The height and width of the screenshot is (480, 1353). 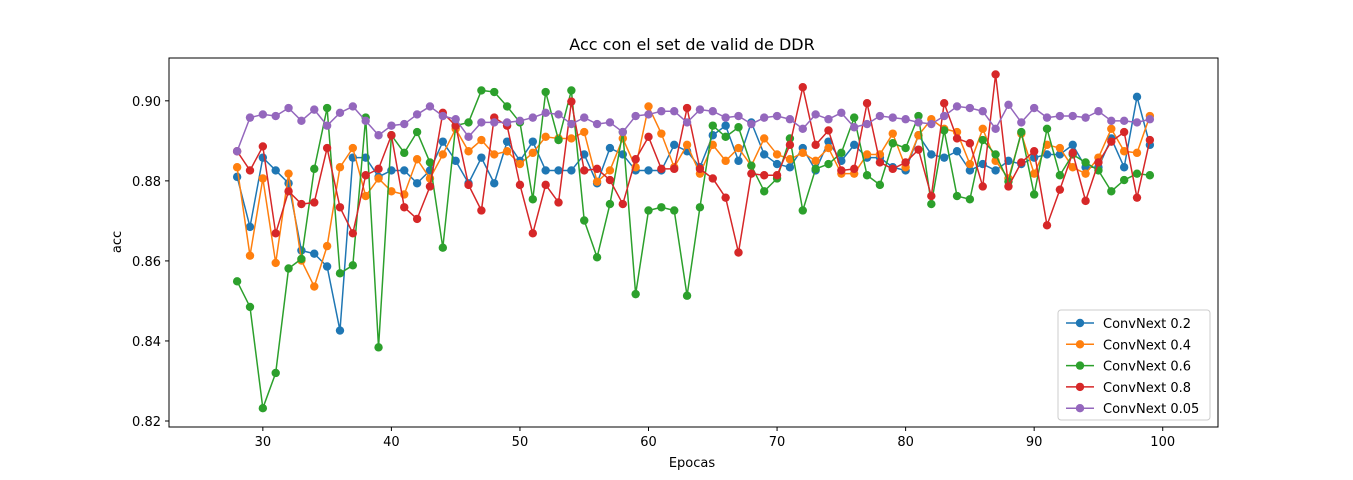 What do you see at coordinates (693, 128) in the screenshot?
I see `series-line` at bounding box center [693, 128].